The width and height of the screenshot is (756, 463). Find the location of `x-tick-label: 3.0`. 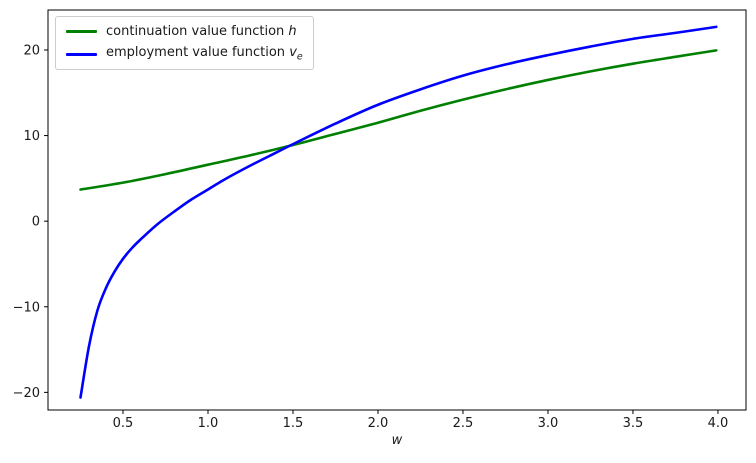

x-tick-label: 3.0 is located at coordinates (548, 423).